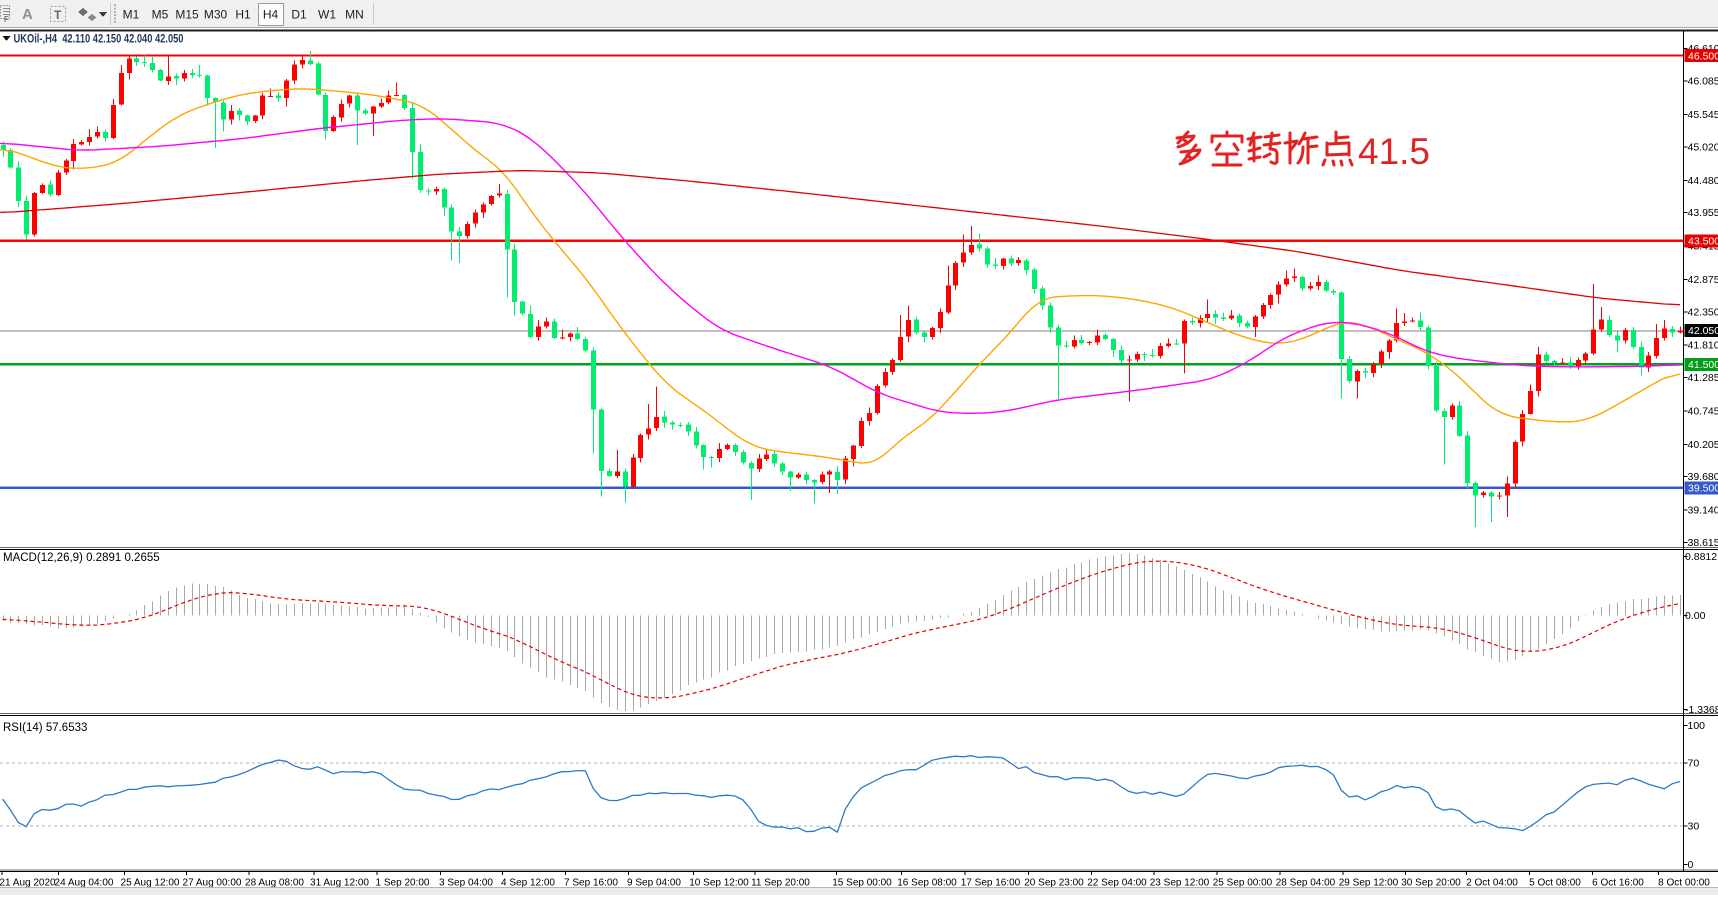 The width and height of the screenshot is (1718, 900). Describe the element at coordinates (1703, 489) in the screenshot. I see `svg-text: 39.500` at that location.